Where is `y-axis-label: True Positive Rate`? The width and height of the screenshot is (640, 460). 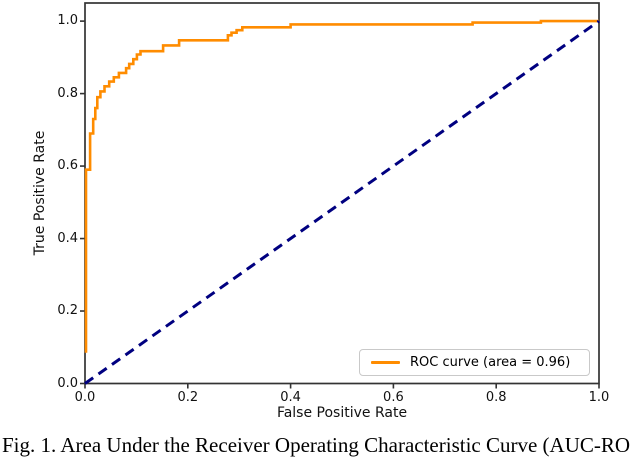 y-axis-label: True Positive Rate is located at coordinates (40, 193).